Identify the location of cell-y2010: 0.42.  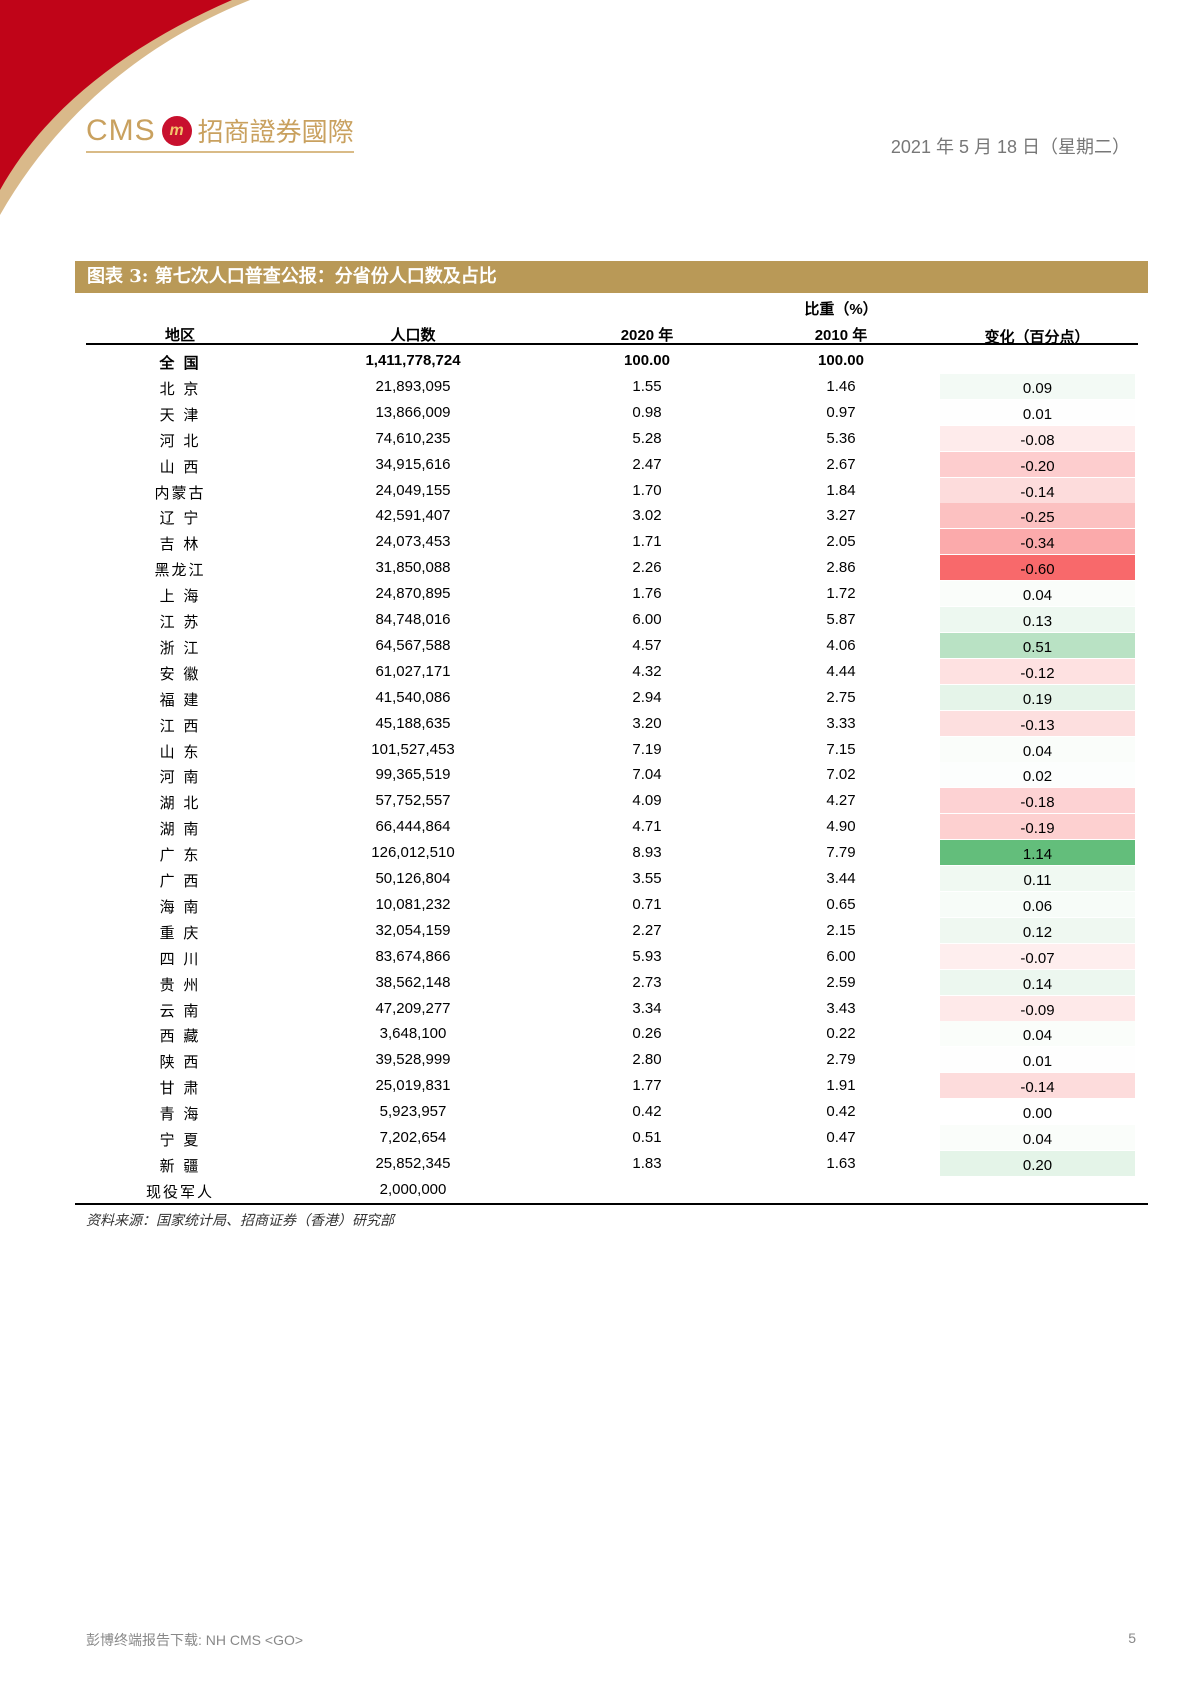
(841, 1112).